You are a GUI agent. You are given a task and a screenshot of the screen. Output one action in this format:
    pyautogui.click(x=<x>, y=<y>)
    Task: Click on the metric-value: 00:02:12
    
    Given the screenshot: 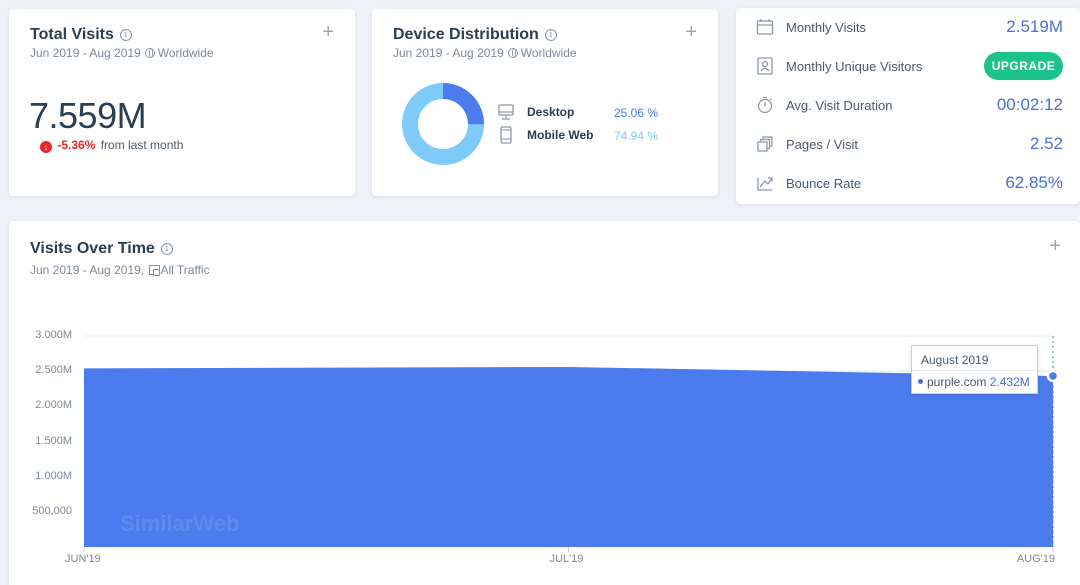 What is the action you would take?
    pyautogui.click(x=1029, y=104)
    